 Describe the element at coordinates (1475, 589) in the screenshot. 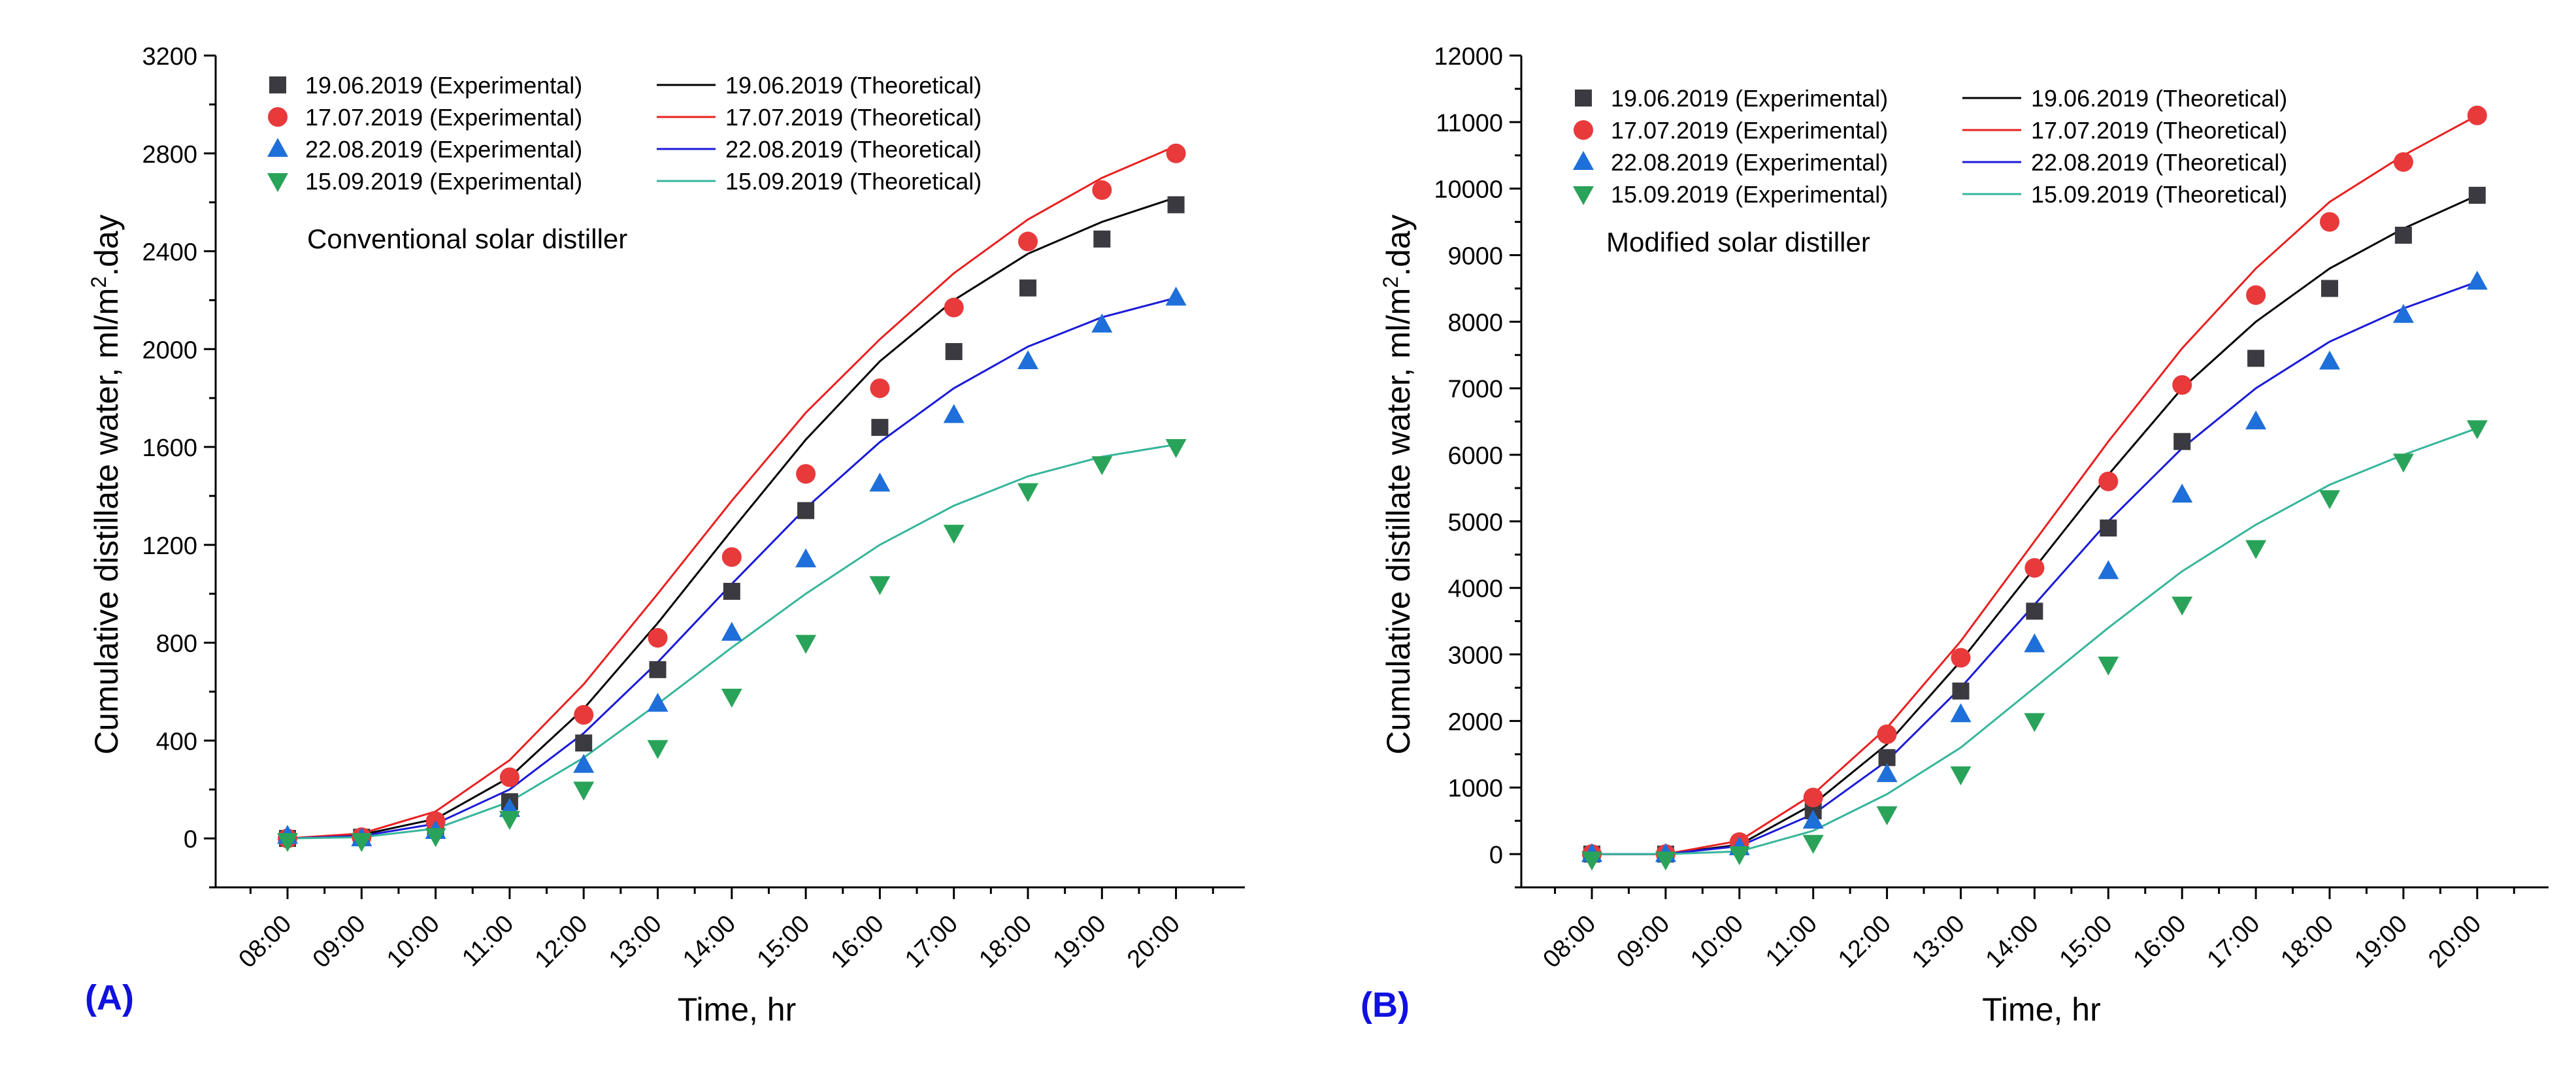

I see `y-tick-label: 4000` at that location.